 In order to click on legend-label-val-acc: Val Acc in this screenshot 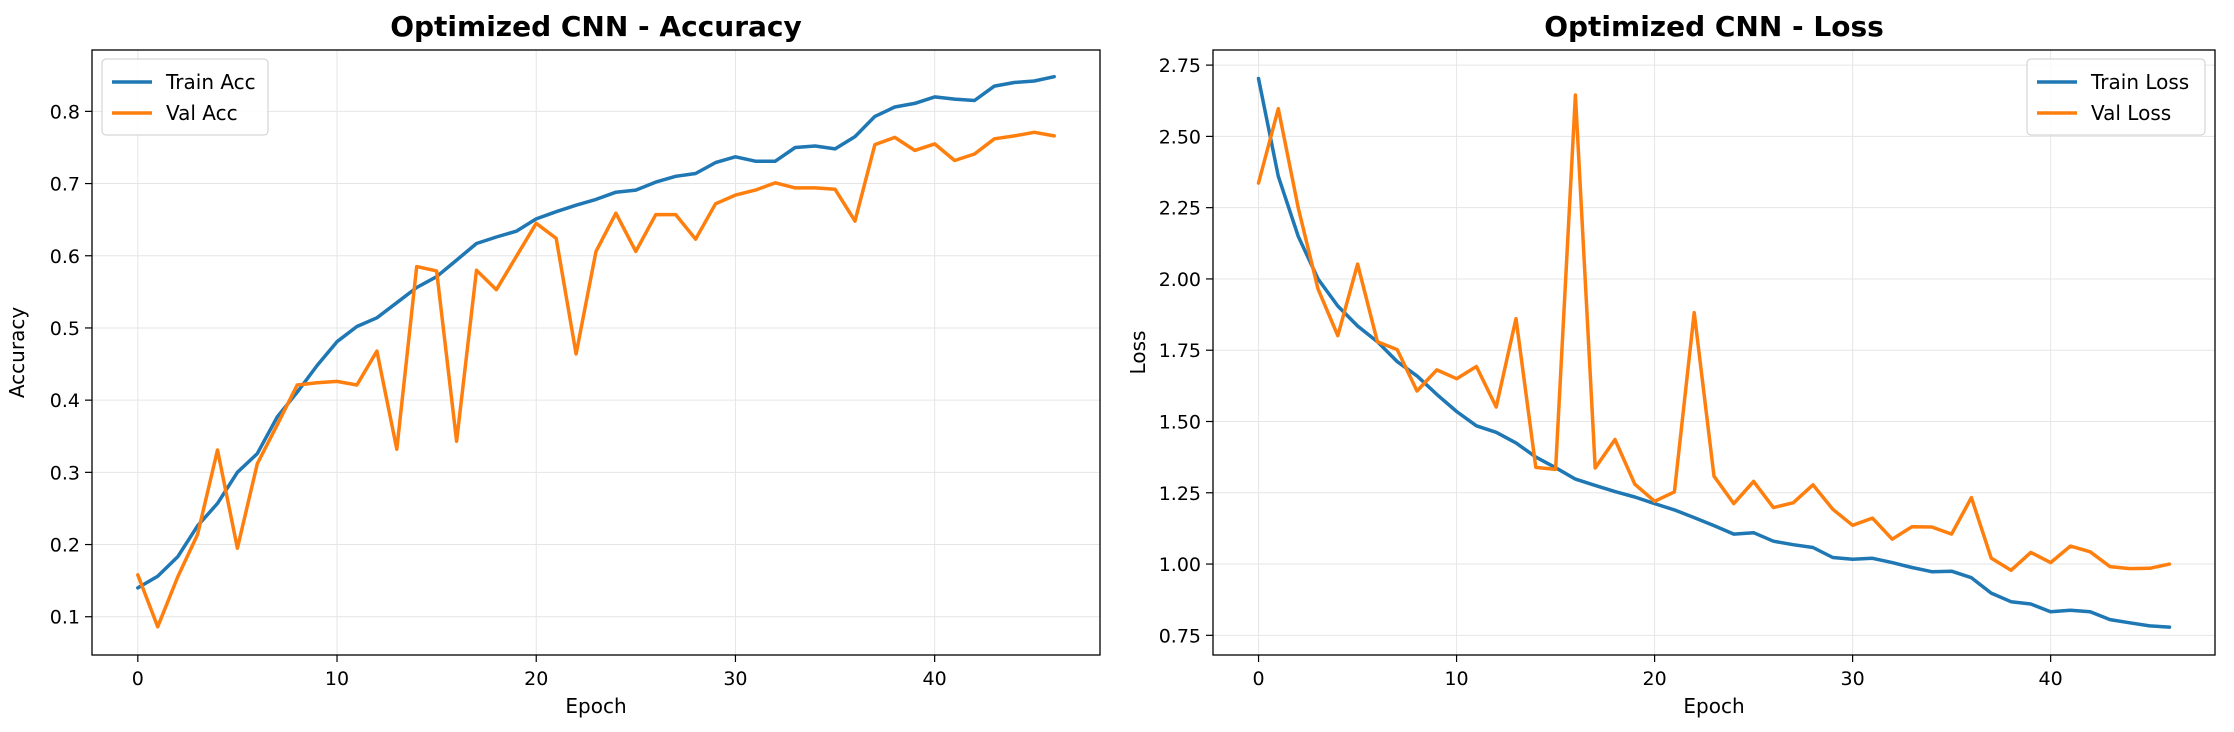, I will do `click(202, 113)`.